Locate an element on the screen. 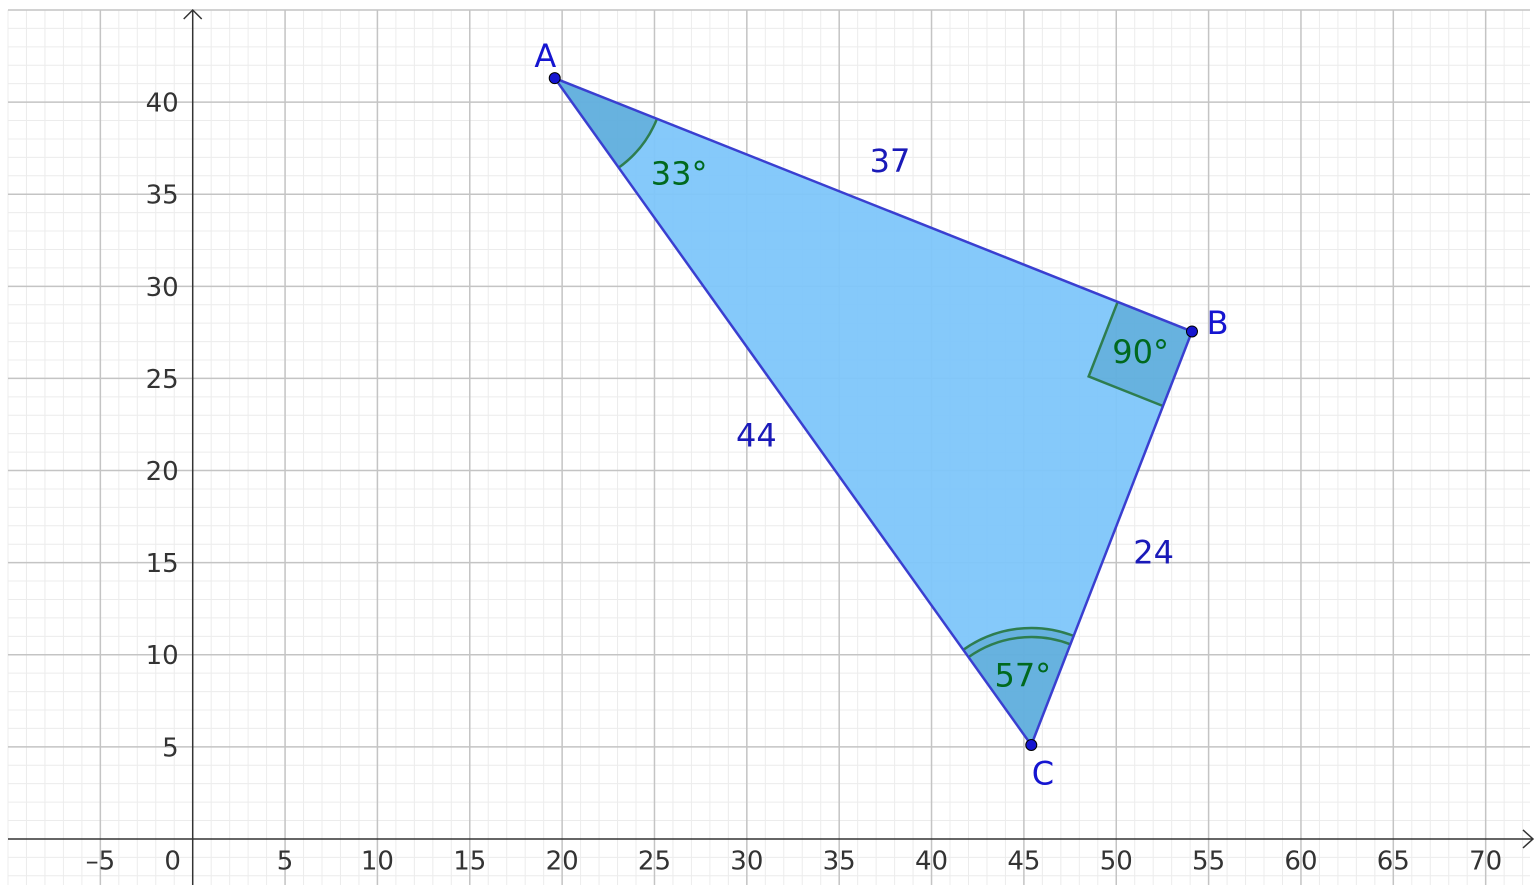  y-tick-label: 20 is located at coordinates (162, 472).